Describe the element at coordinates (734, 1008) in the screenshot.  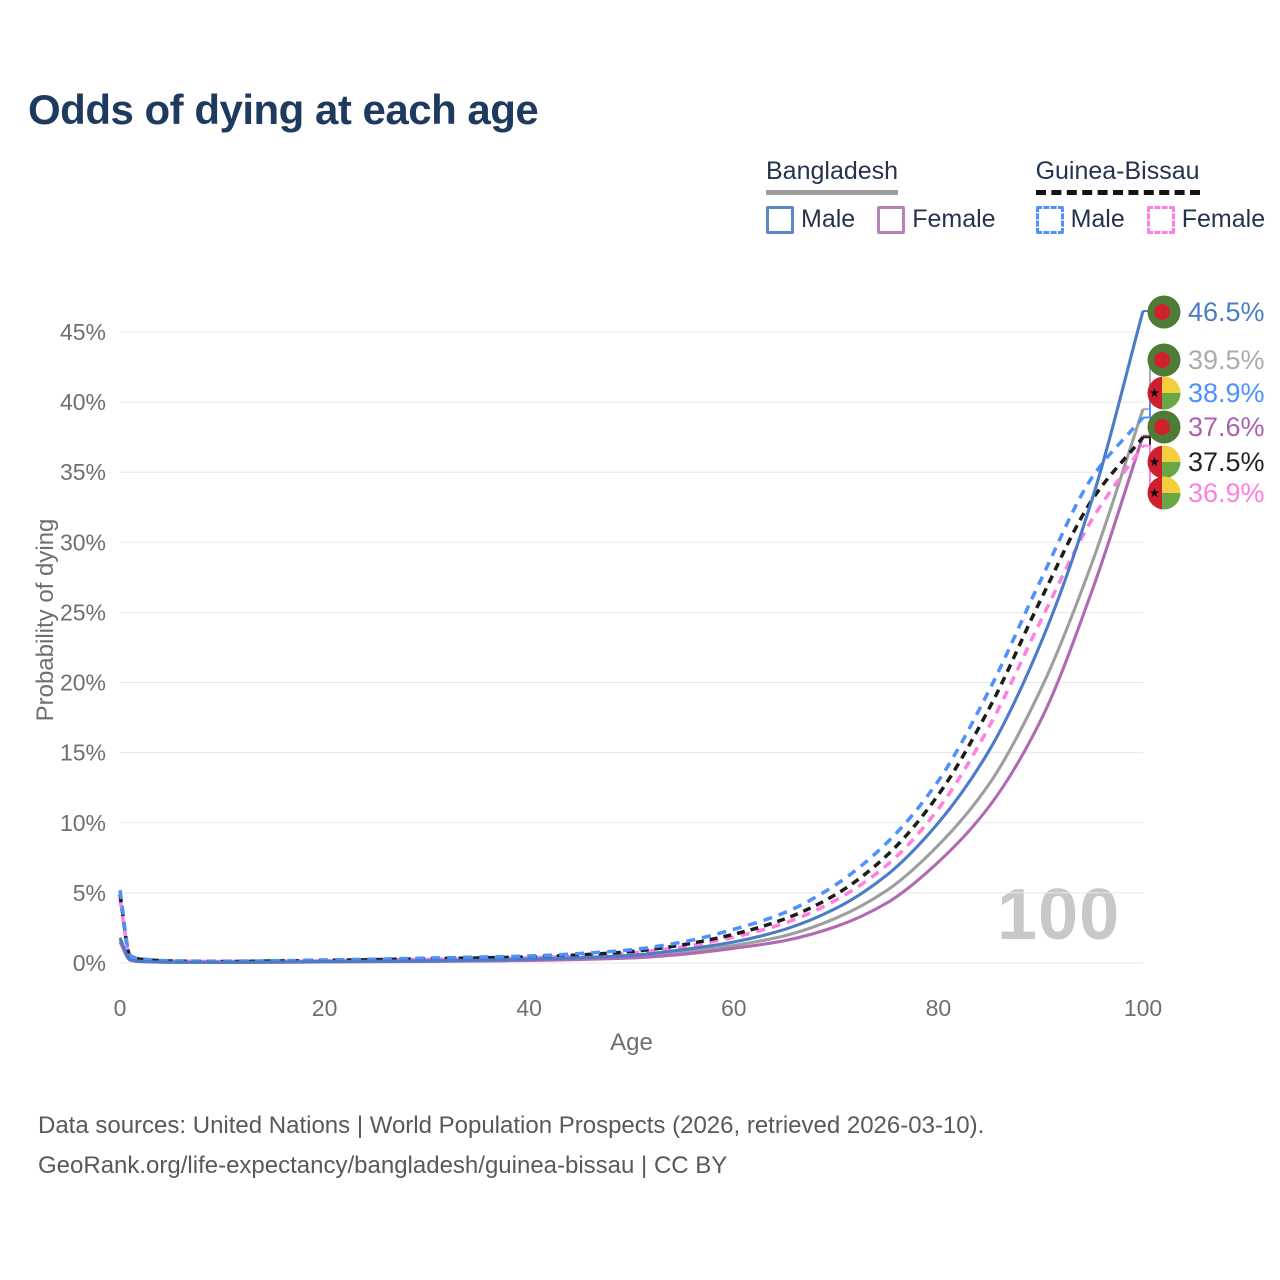
I see `x-tick-label: 60` at that location.